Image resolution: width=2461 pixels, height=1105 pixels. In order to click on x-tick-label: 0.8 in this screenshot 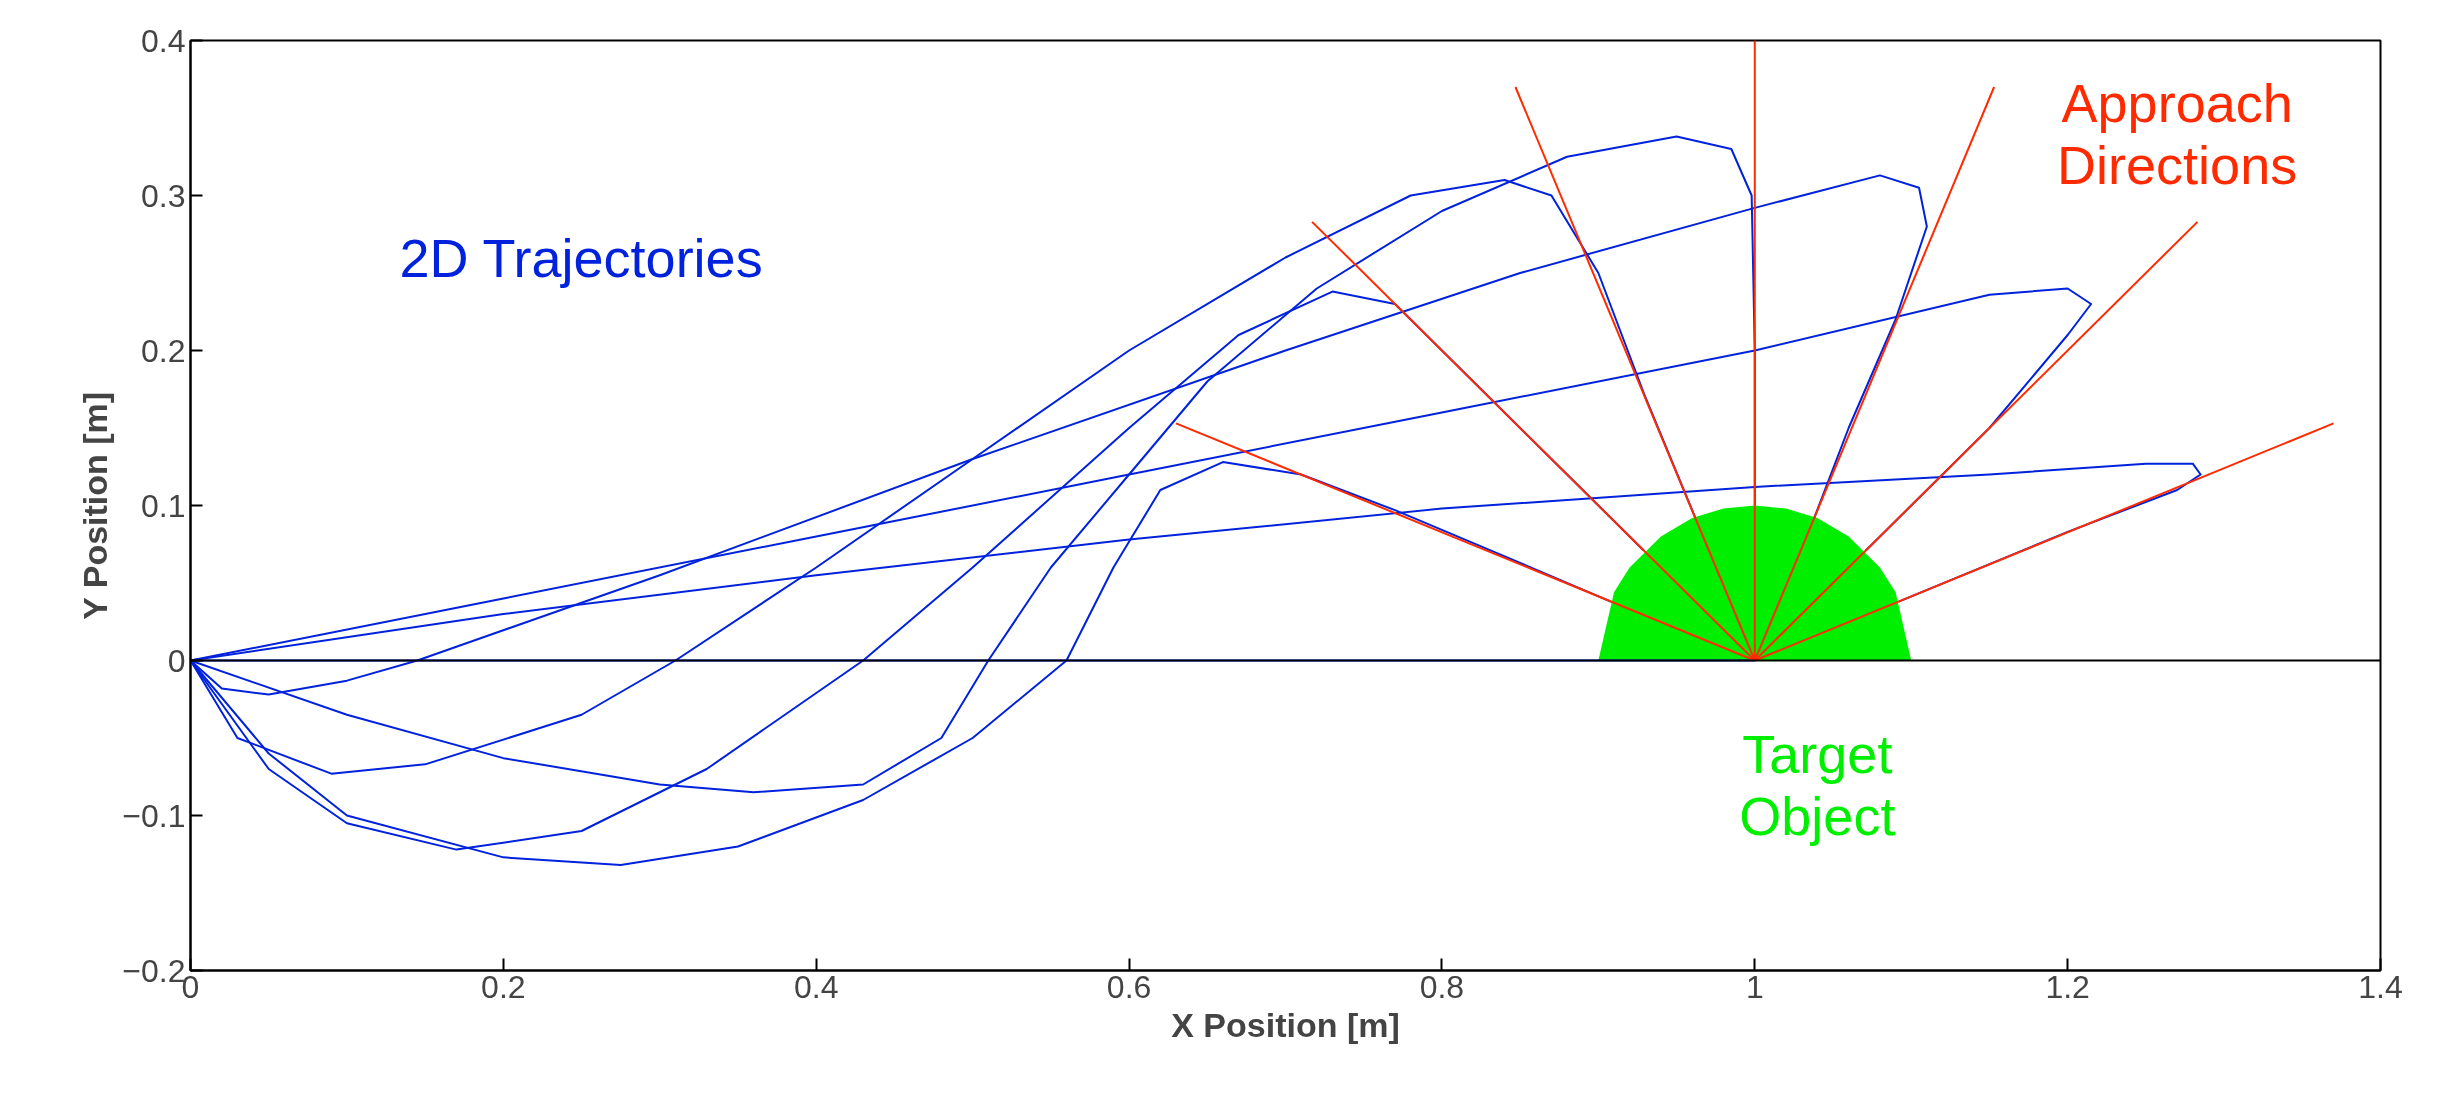, I will do `click(1442, 986)`.